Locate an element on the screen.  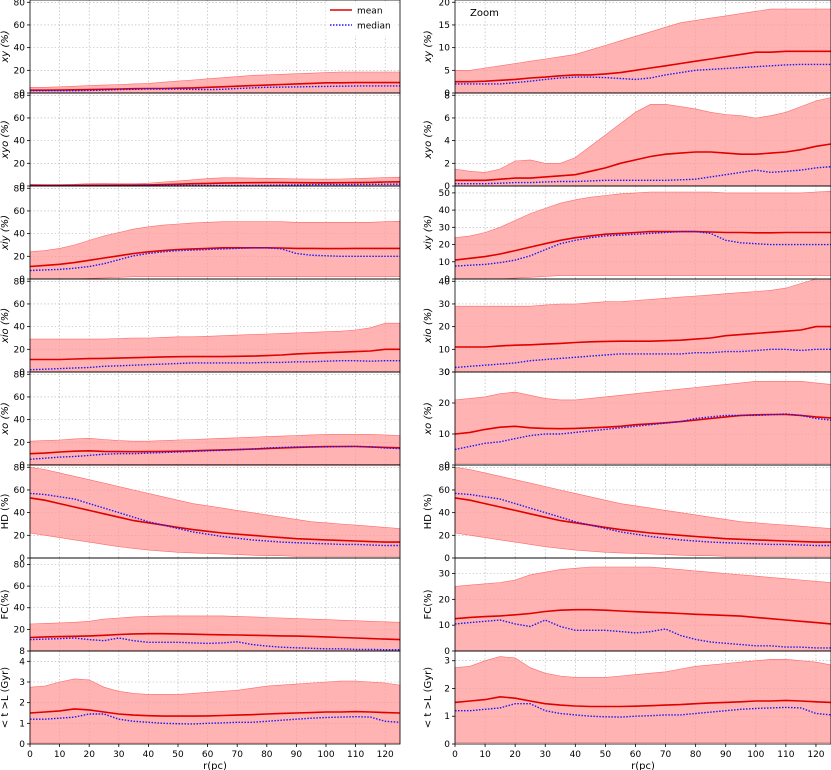
y-axis-label: xio (%) is located at coordinates (428, 326).